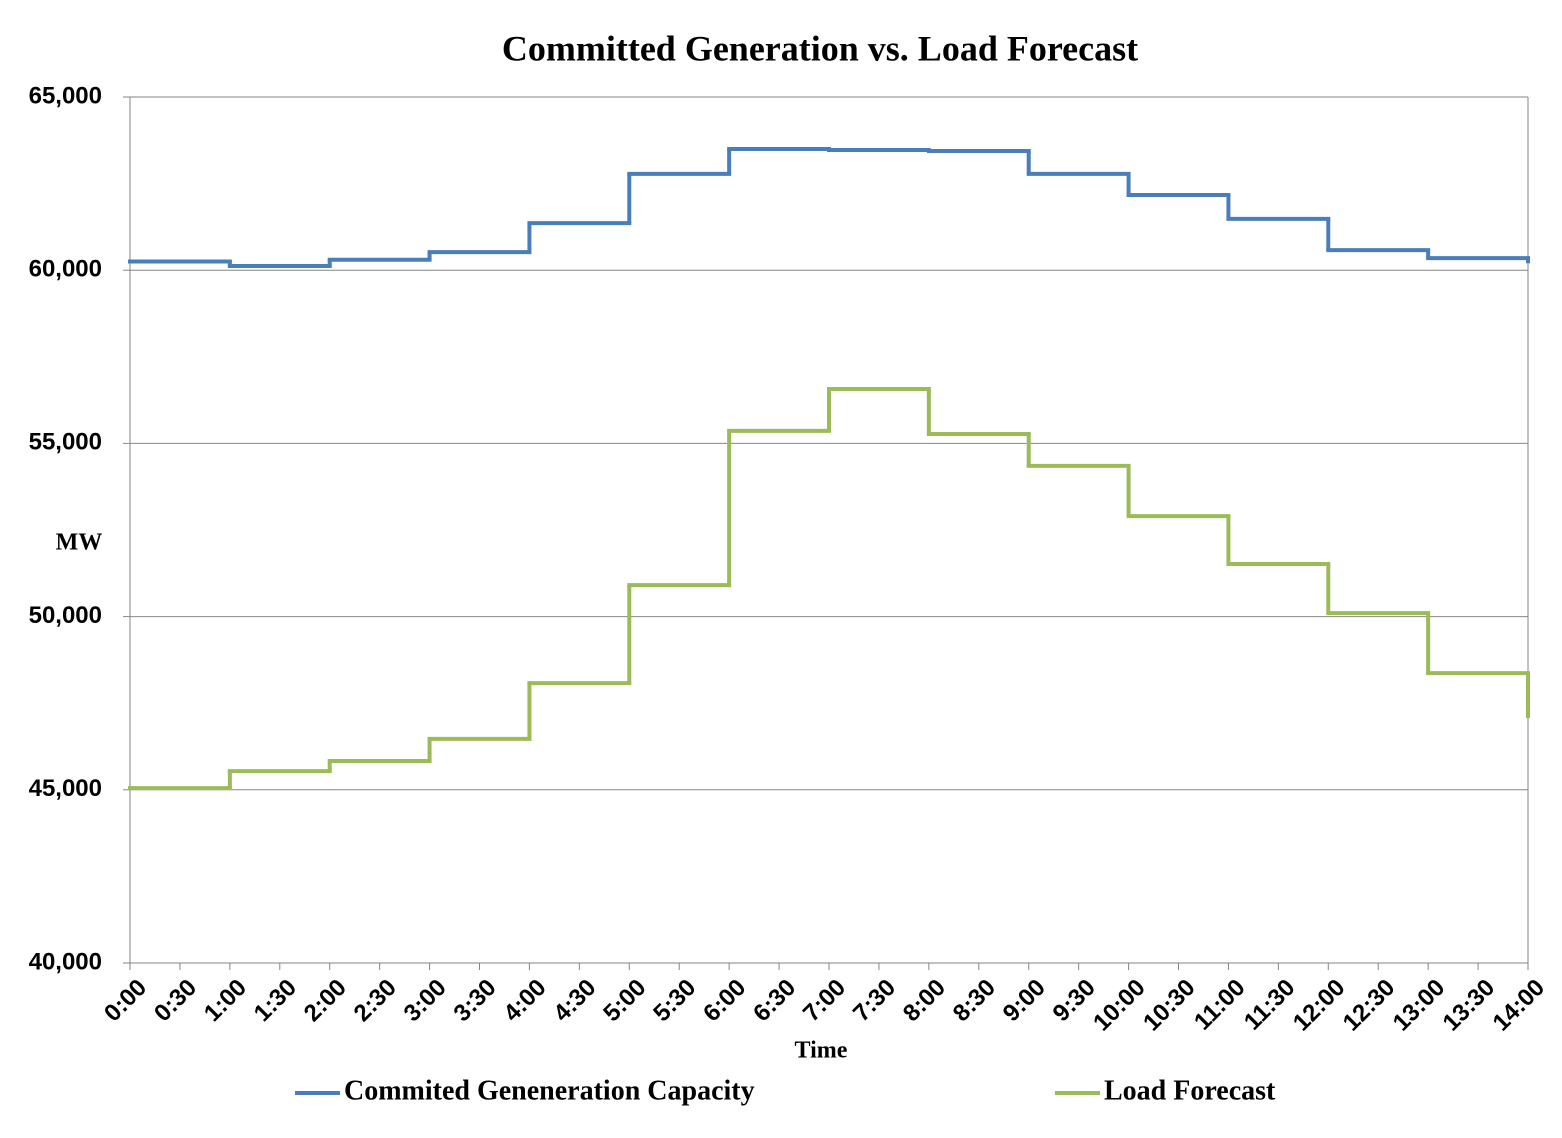 This screenshot has height=1138, width=1562. Describe the element at coordinates (175, 1000) in the screenshot. I see `x-tick-label: 0:30` at that location.